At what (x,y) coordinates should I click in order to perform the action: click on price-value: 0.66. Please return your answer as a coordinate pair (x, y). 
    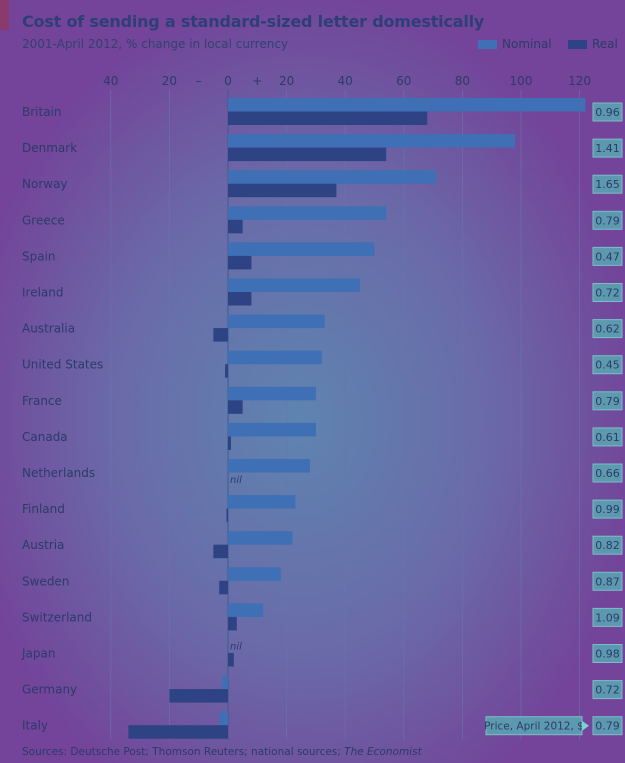
    Looking at the image, I should click on (607, 473).